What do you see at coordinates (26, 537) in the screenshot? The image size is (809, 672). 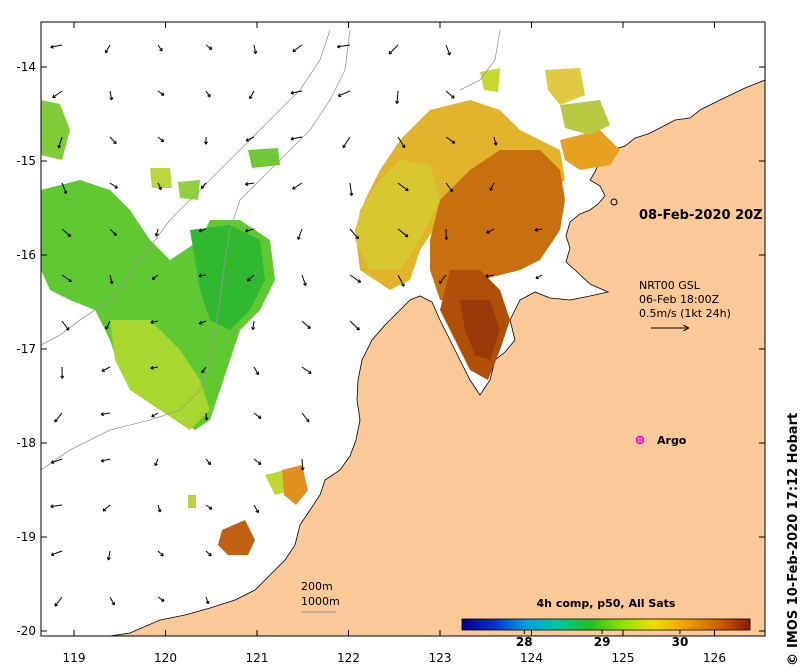 I see `lat-tick-label: -19` at bounding box center [26, 537].